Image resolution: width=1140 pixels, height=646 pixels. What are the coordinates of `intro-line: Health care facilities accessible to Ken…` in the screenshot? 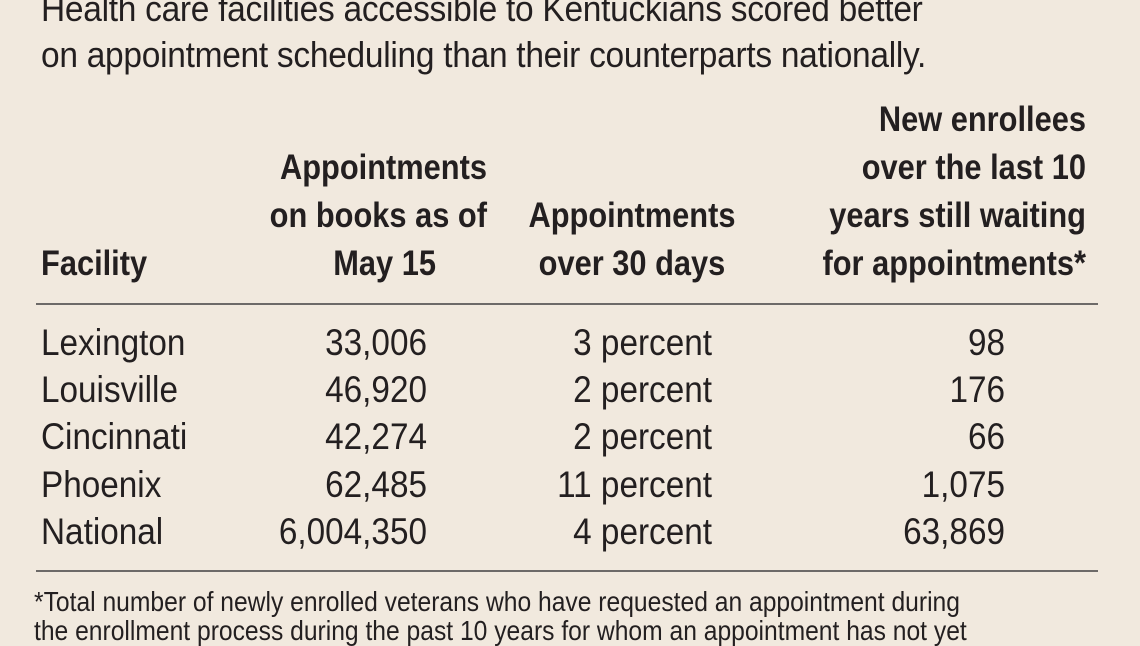 It's located at (482, 14).